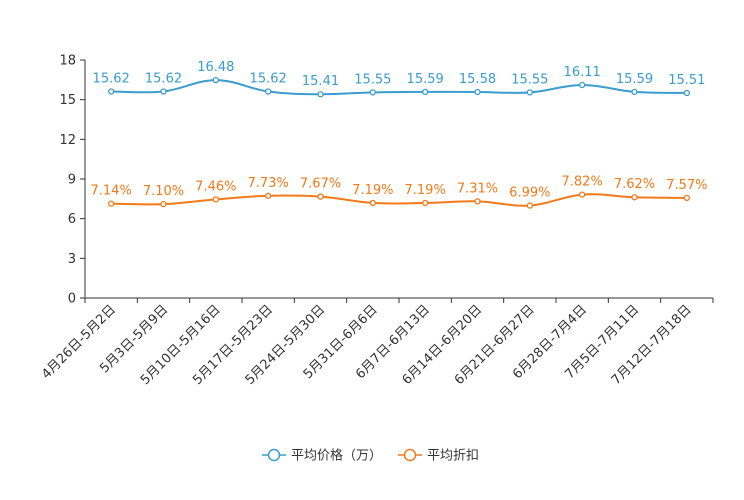  What do you see at coordinates (67, 100) in the screenshot?
I see `y-tick-label: 15` at bounding box center [67, 100].